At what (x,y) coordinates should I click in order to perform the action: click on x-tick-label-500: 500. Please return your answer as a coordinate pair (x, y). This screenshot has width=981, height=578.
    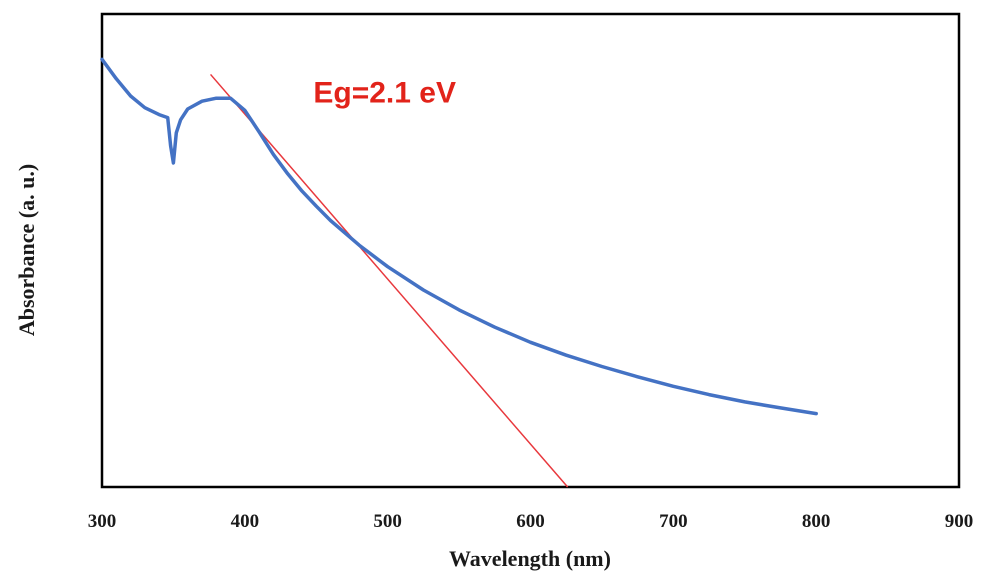
    Looking at the image, I should click on (387, 521).